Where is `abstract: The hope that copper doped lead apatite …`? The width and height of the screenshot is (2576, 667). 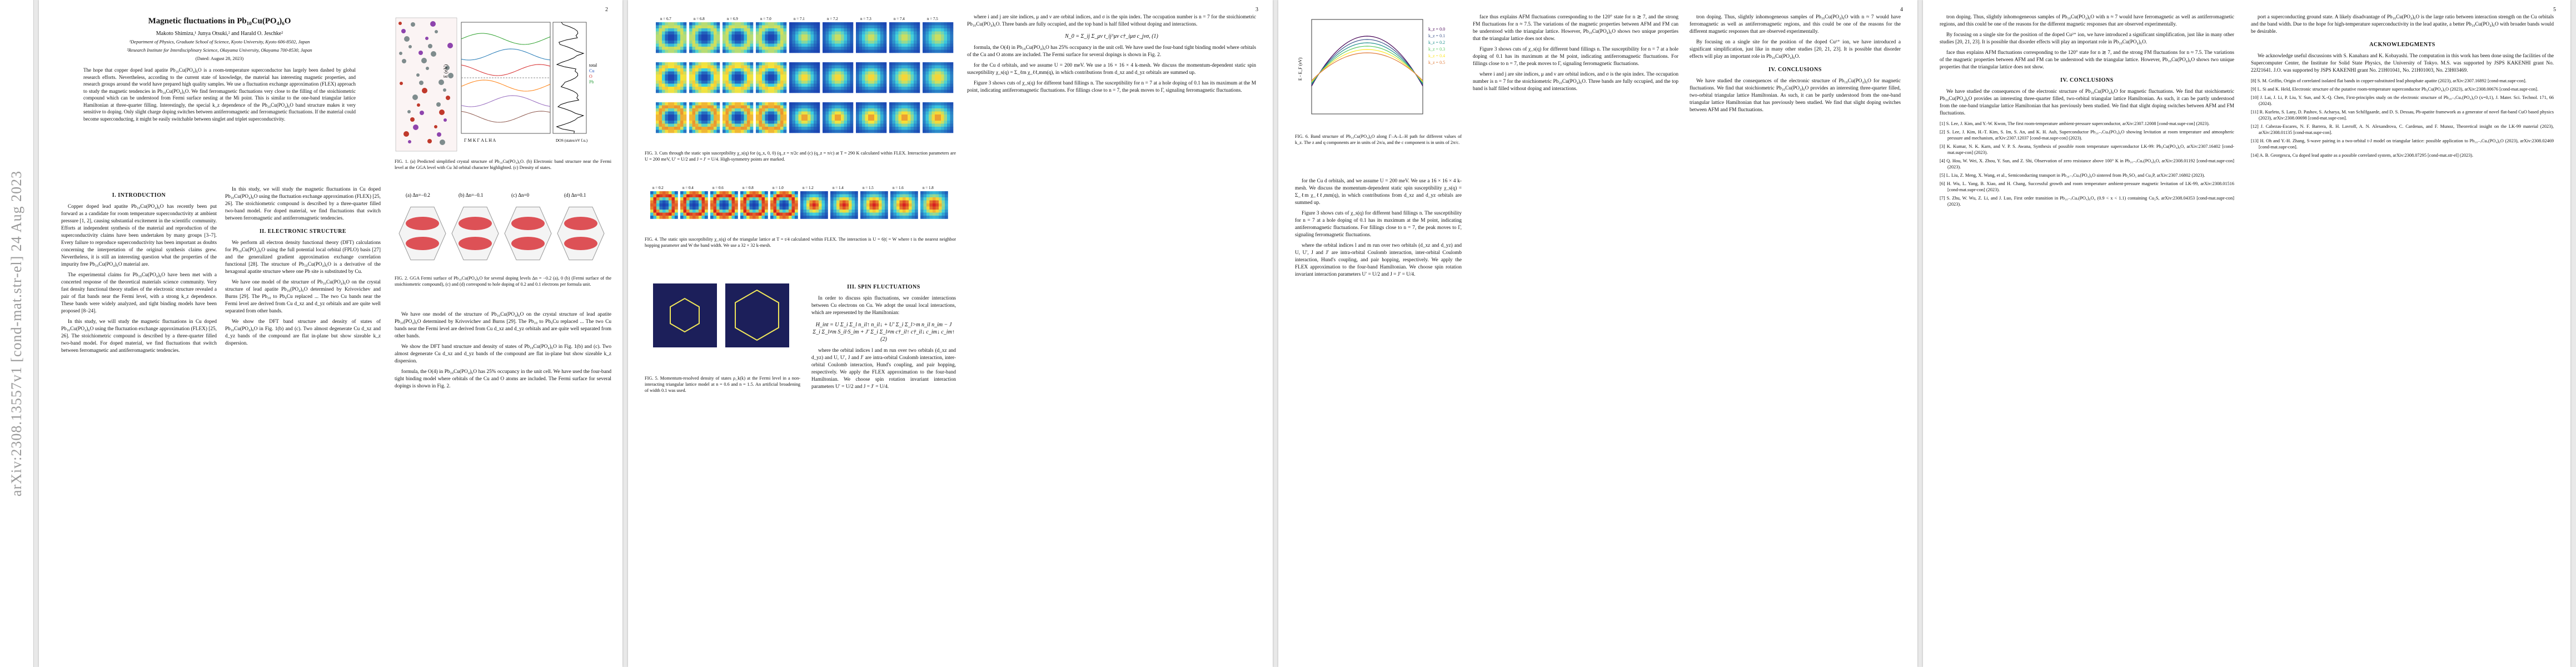
abstract: The hope that copper doped lead apatite … is located at coordinates (219, 94).